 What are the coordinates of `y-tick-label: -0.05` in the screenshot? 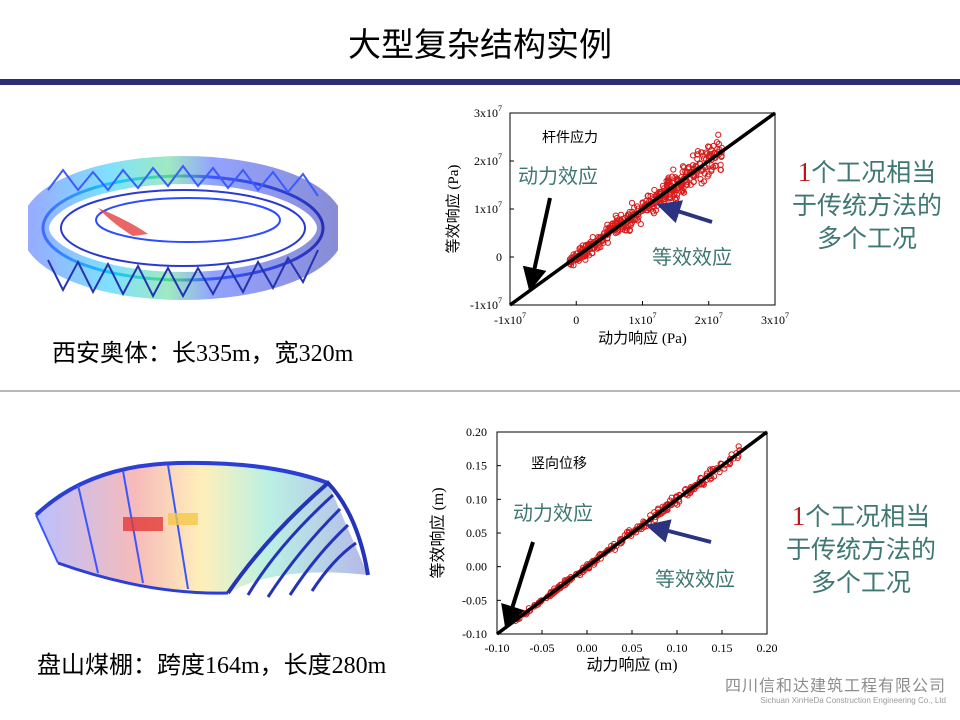 It's located at (474, 600).